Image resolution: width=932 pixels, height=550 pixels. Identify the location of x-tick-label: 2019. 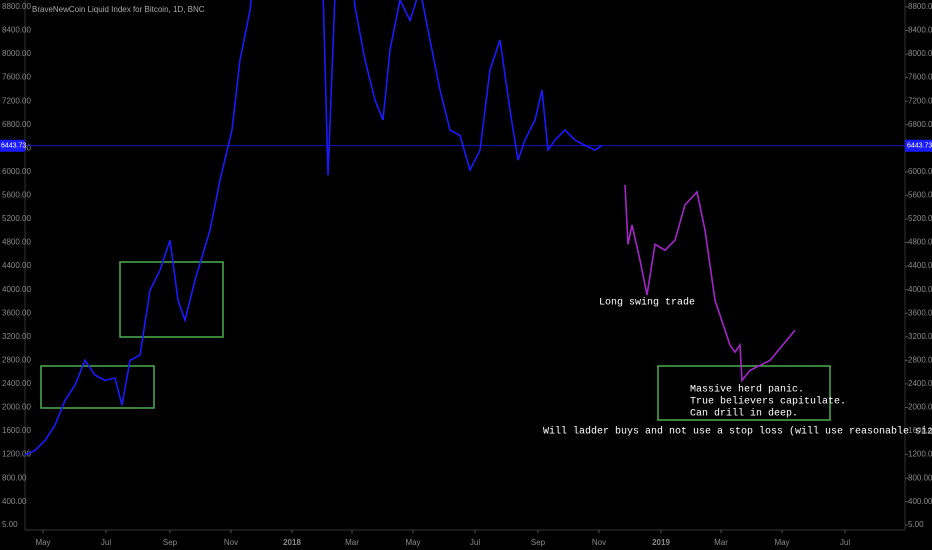
(661, 542).